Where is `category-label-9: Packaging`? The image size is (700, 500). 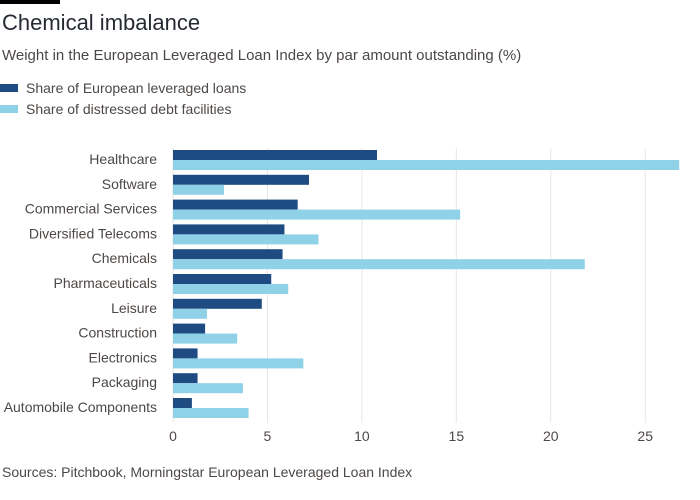
category-label-9: Packaging is located at coordinates (124, 382).